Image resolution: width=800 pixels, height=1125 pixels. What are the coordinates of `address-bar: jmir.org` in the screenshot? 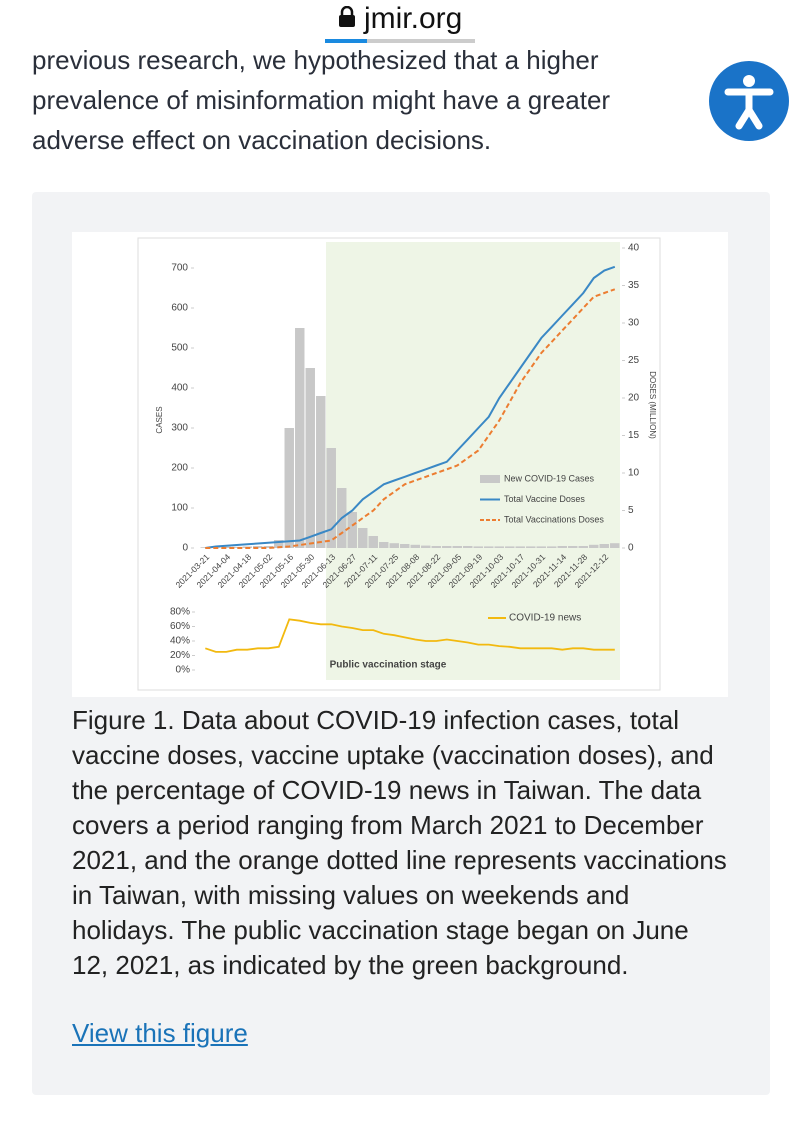 It's located at (400, 22).